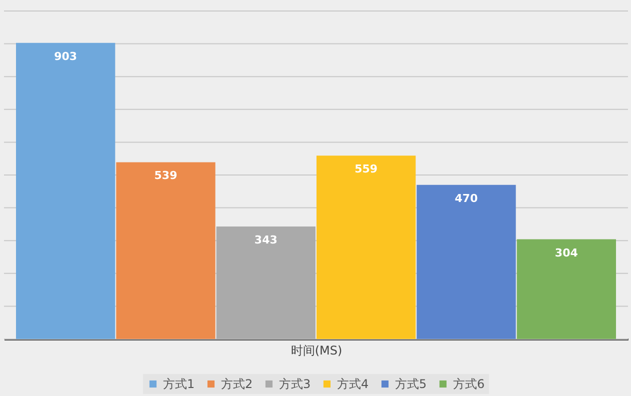  What do you see at coordinates (366, 169) in the screenshot?
I see `data-label: 559` at bounding box center [366, 169].